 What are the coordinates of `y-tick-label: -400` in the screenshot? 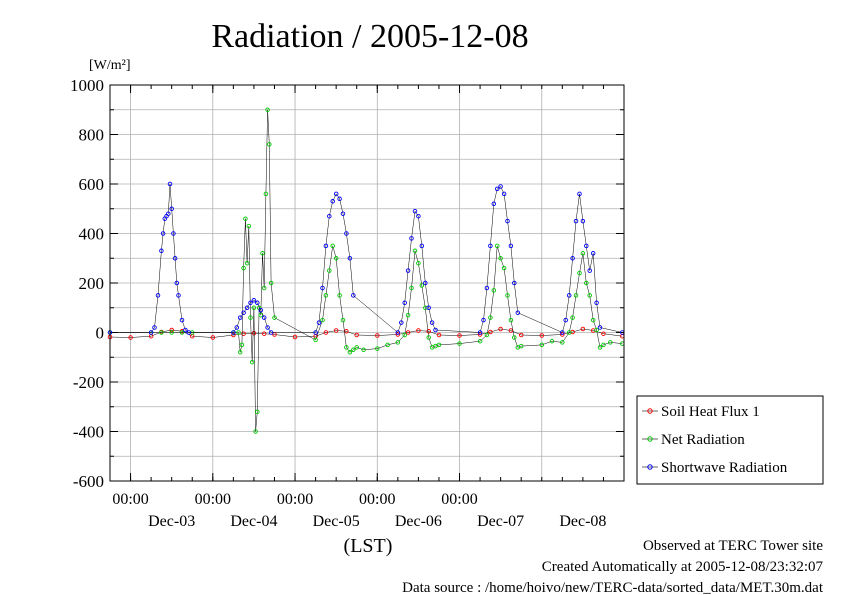 It's located at (88, 432).